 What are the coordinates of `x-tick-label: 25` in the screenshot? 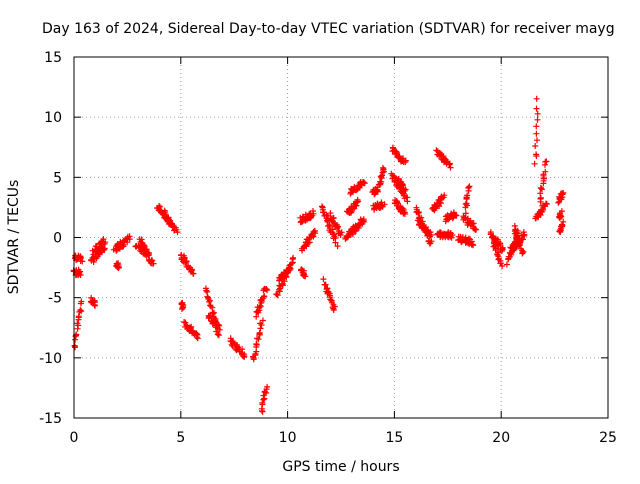 It's located at (608, 438).